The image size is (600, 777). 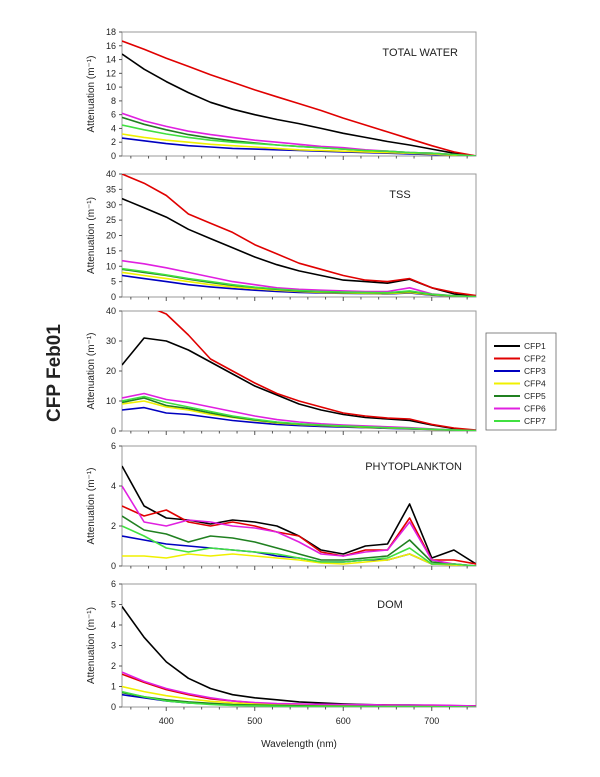 I want to click on y-tick-label: 3, so click(x=113, y=646).